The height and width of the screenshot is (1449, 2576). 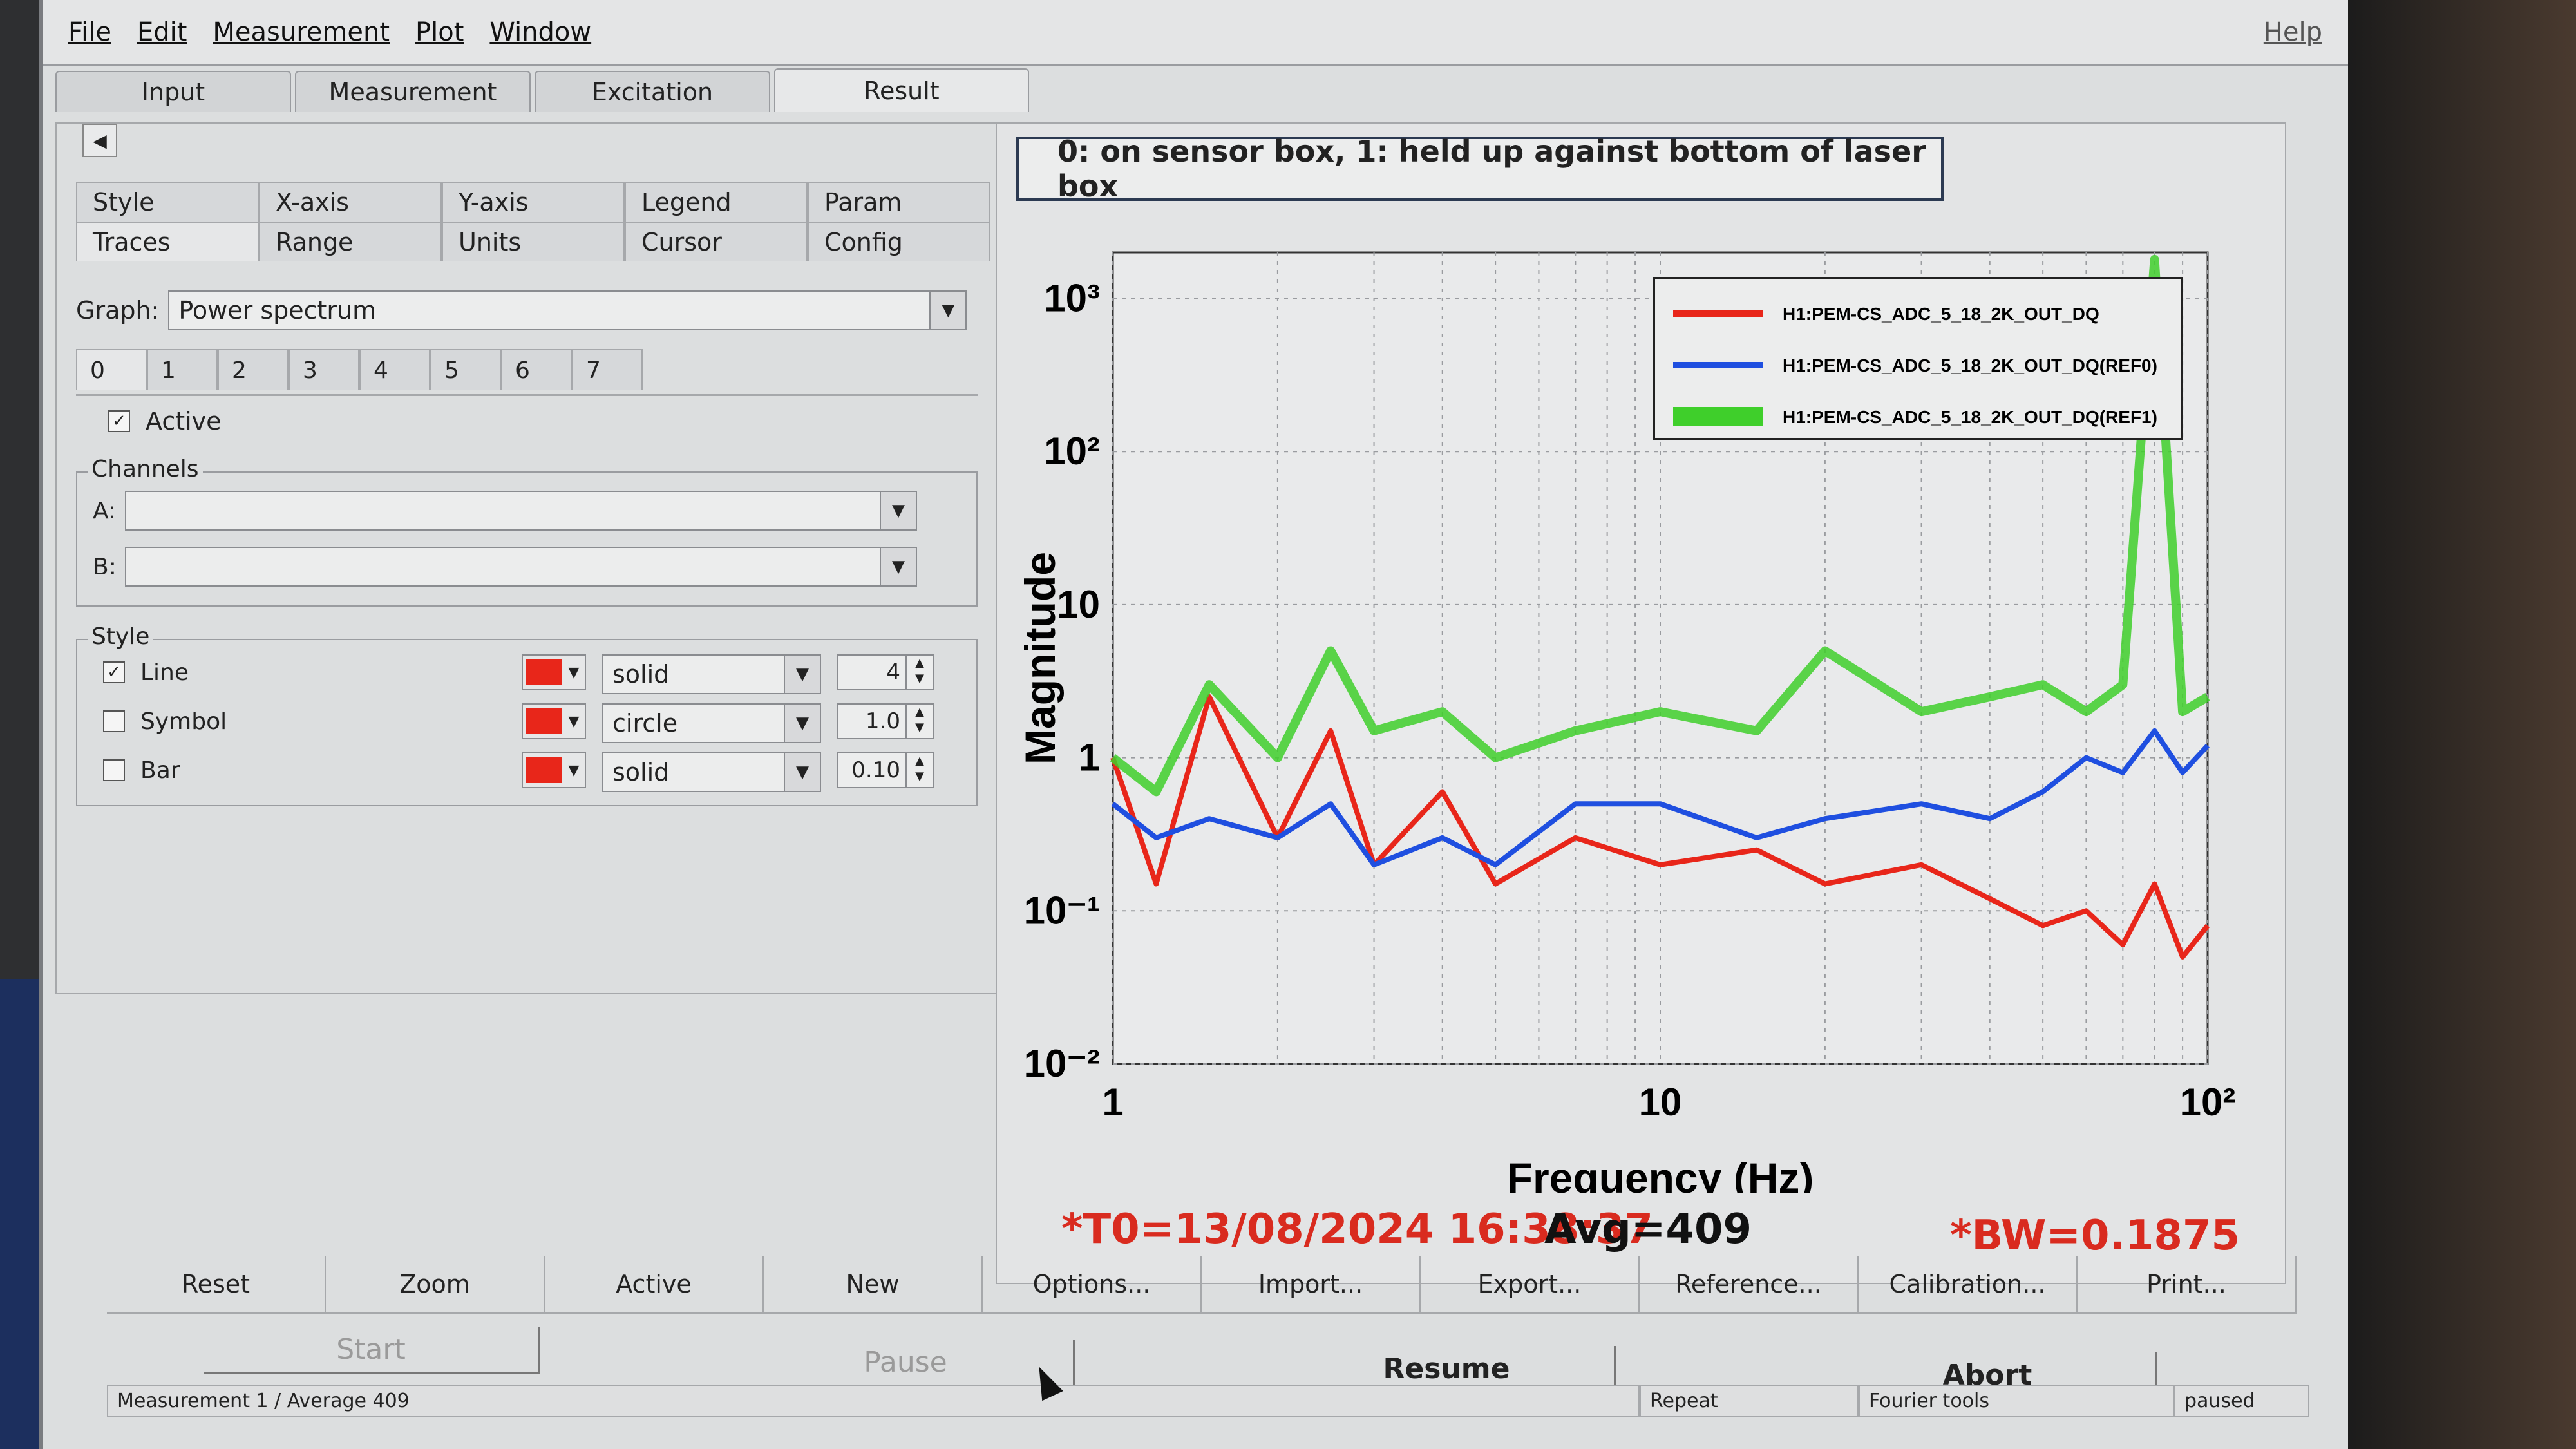 I want to click on menu-window: Window, so click(x=540, y=32).